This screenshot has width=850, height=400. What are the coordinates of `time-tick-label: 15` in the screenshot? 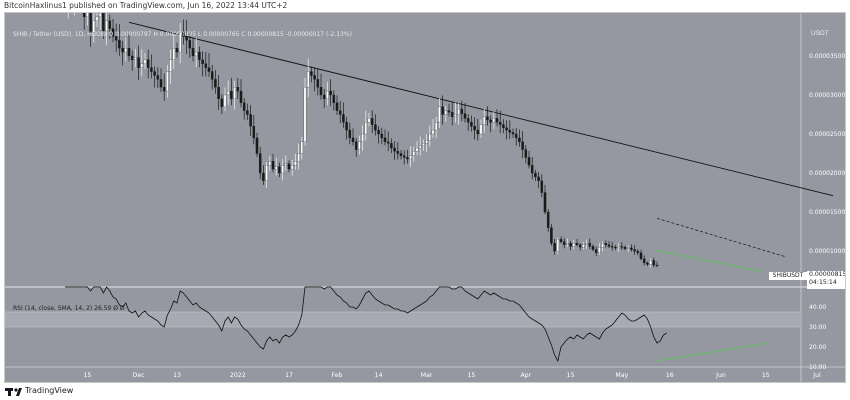 It's located at (471, 375).